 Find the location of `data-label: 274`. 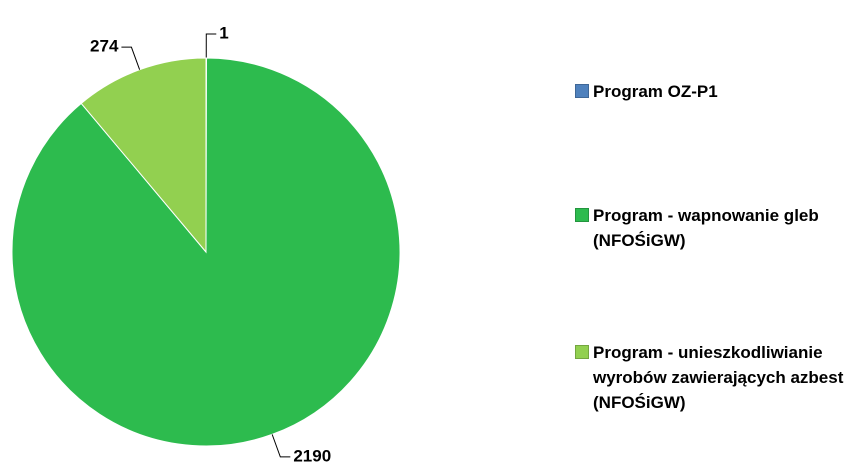

data-label: 274 is located at coordinates (104, 46).